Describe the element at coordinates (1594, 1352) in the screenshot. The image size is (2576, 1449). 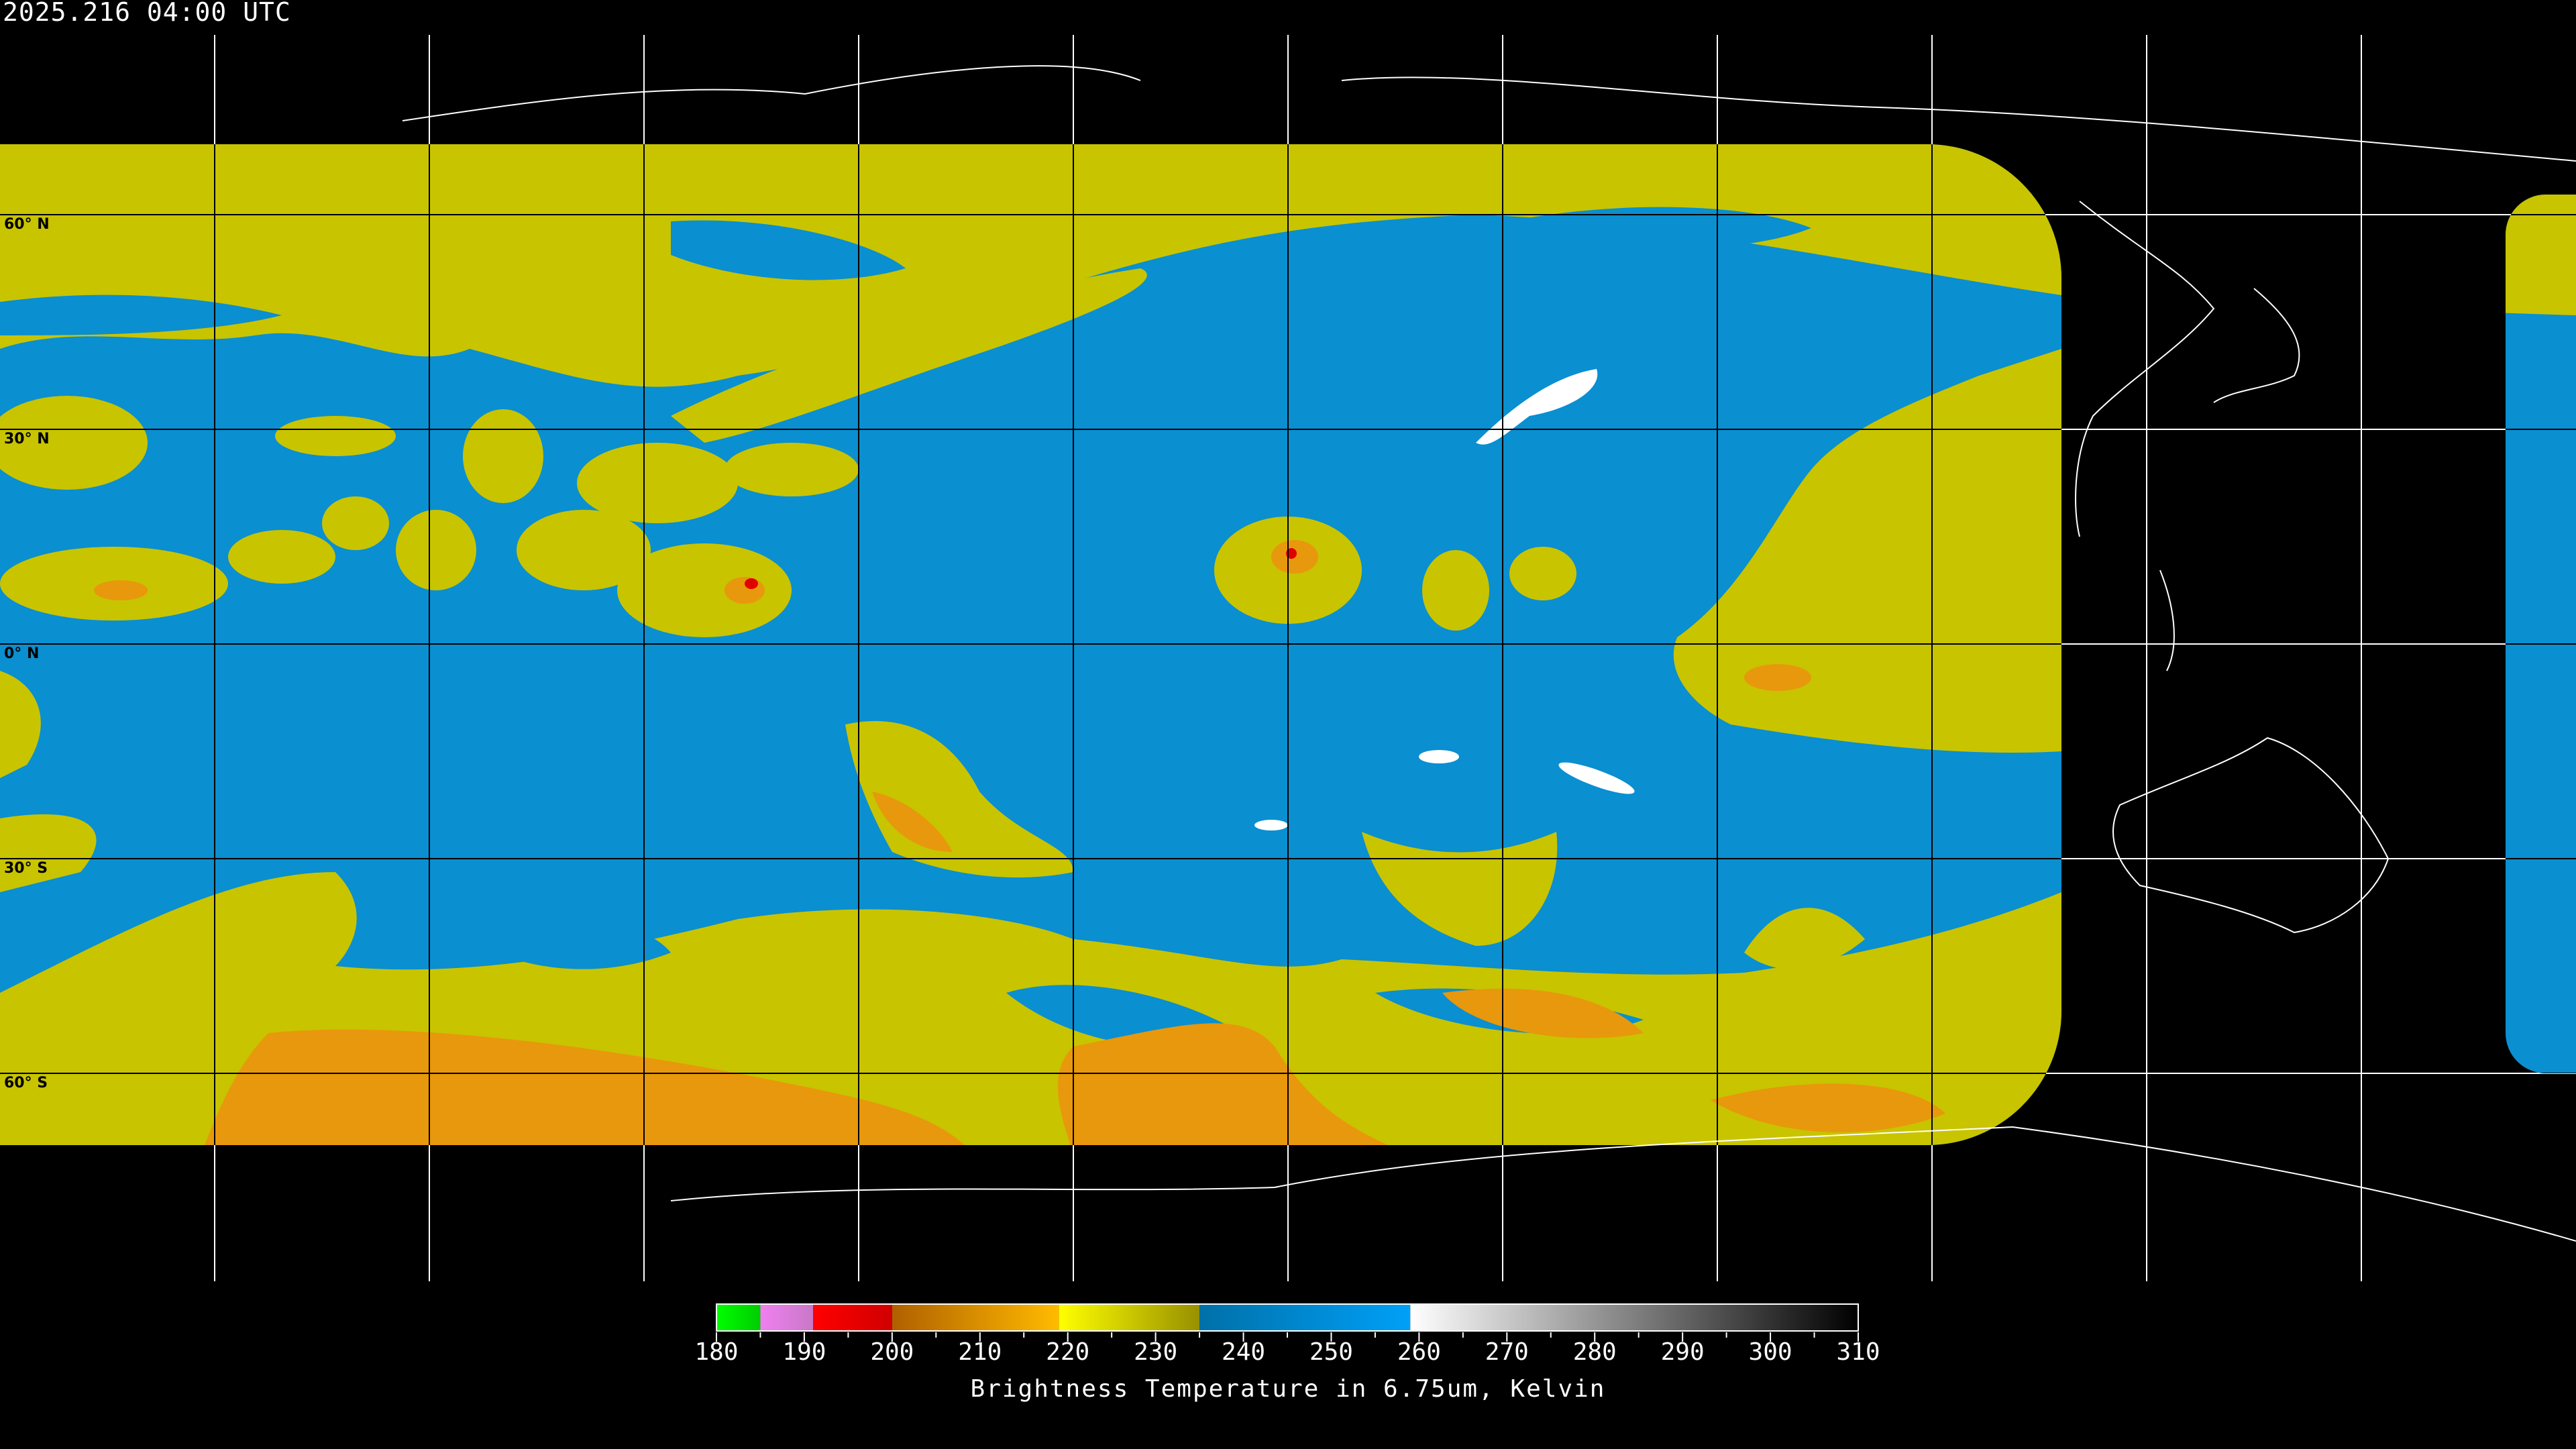
I see `colorbar-tick-label: 280` at that location.